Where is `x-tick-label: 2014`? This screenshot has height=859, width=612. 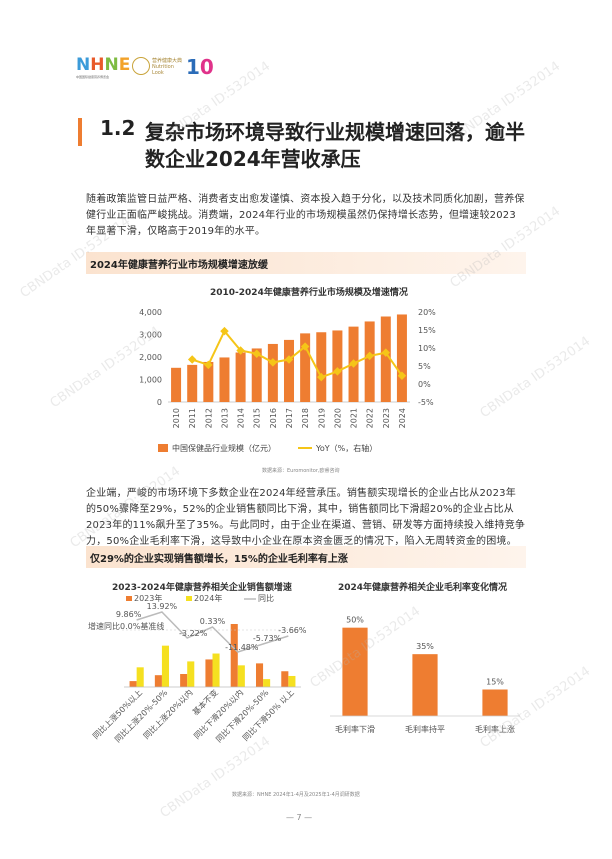 x-tick-label: 2014 is located at coordinates (241, 418).